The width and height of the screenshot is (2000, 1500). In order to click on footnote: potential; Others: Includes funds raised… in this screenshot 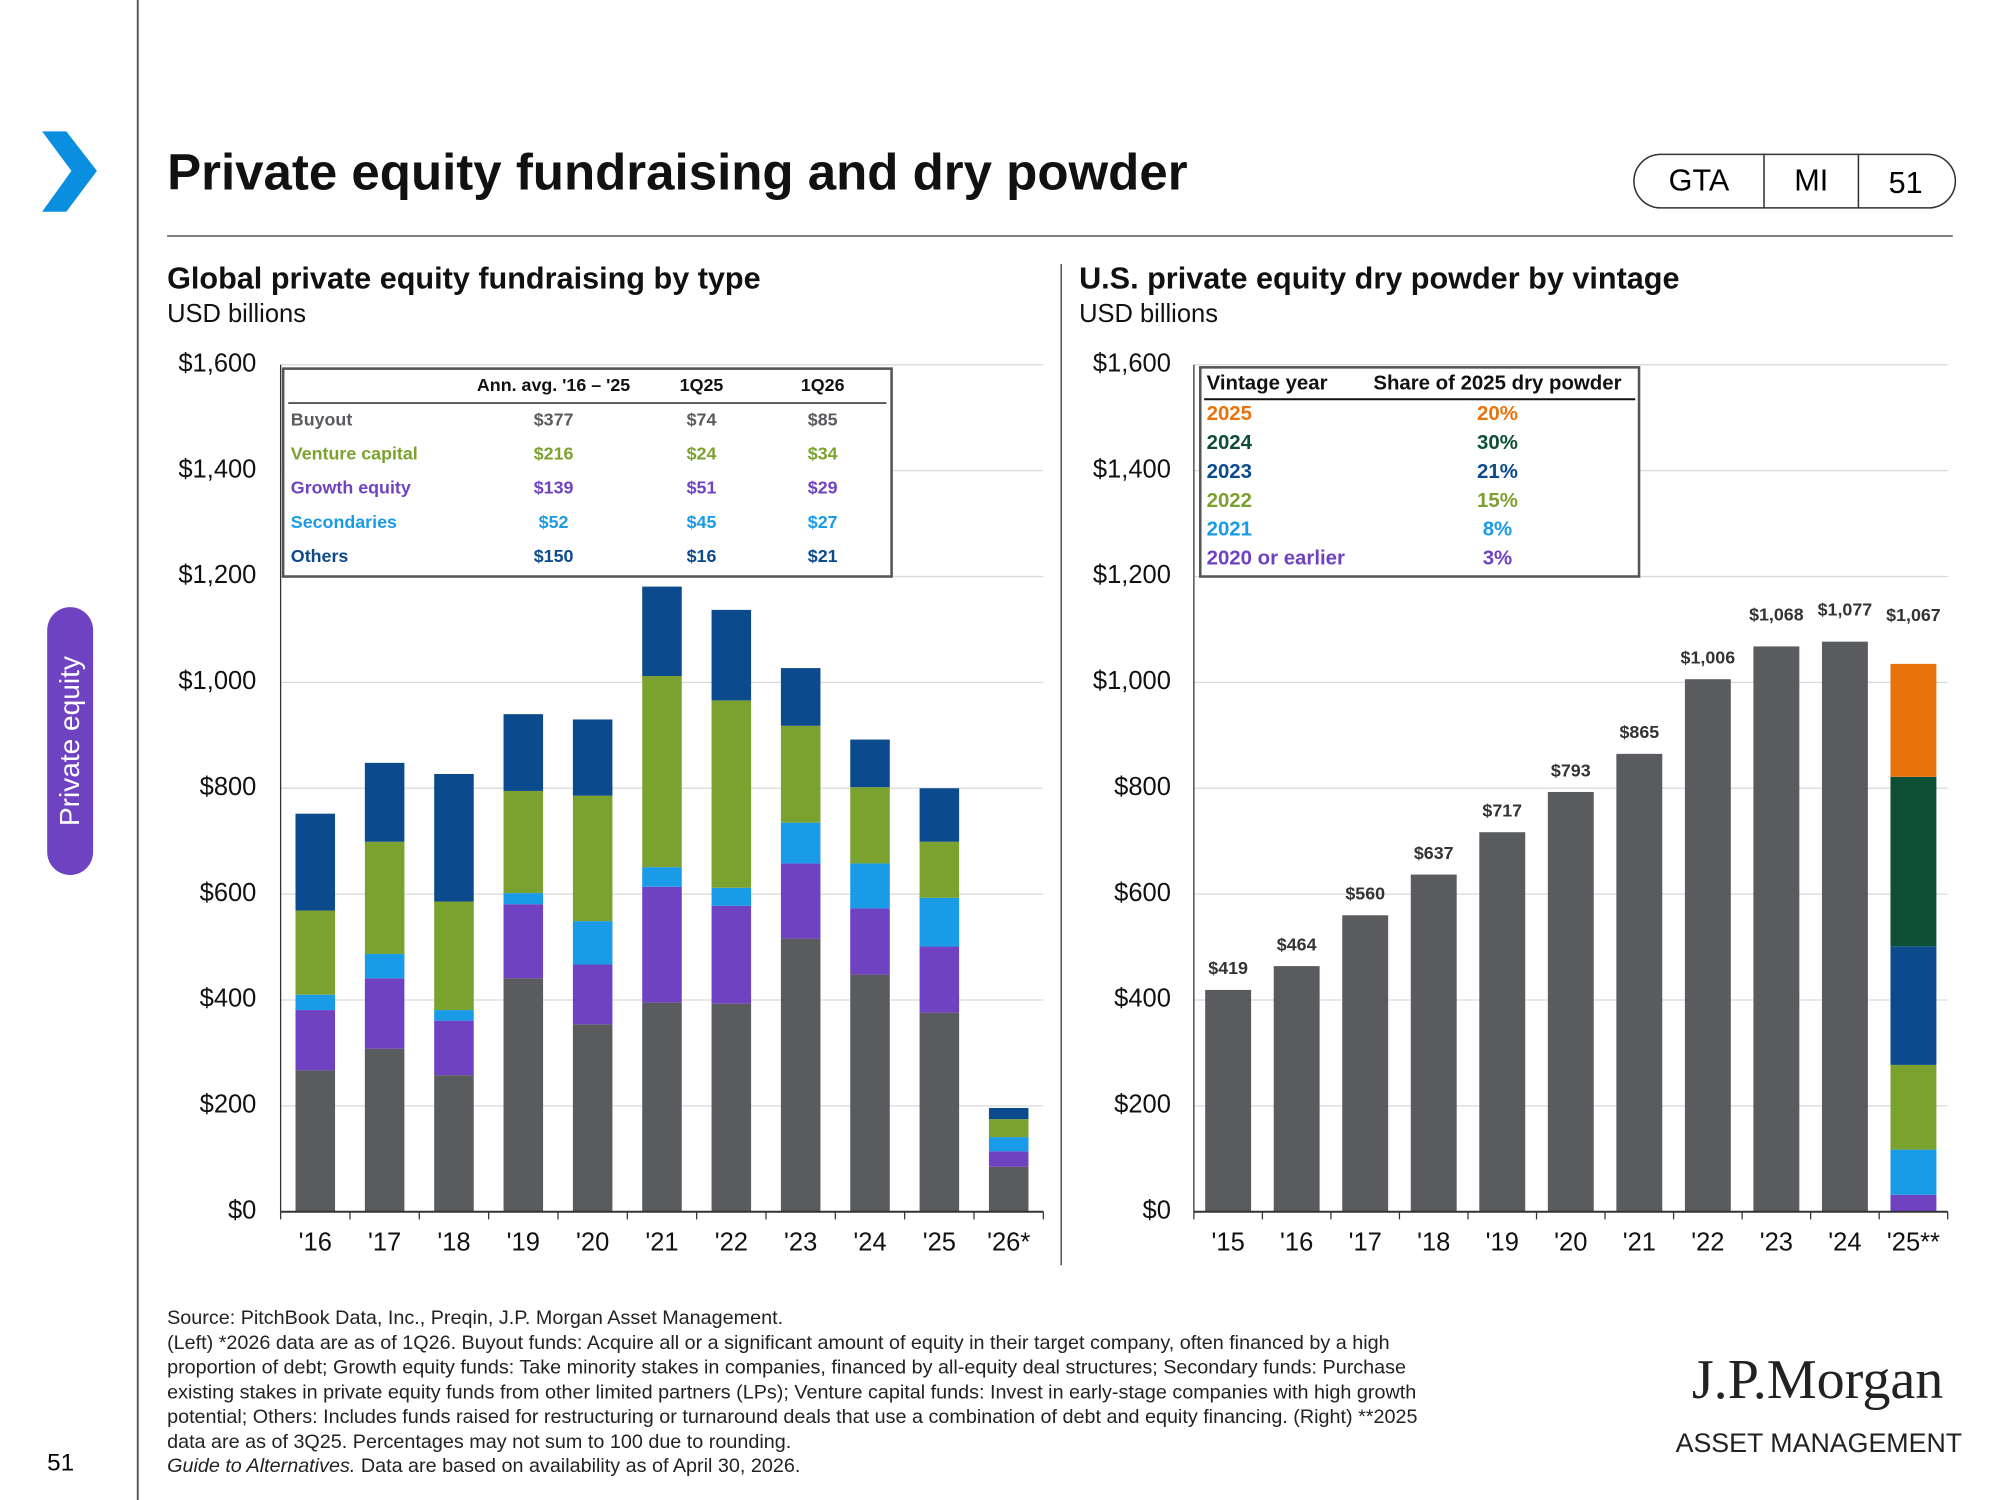, I will do `click(792, 1417)`.